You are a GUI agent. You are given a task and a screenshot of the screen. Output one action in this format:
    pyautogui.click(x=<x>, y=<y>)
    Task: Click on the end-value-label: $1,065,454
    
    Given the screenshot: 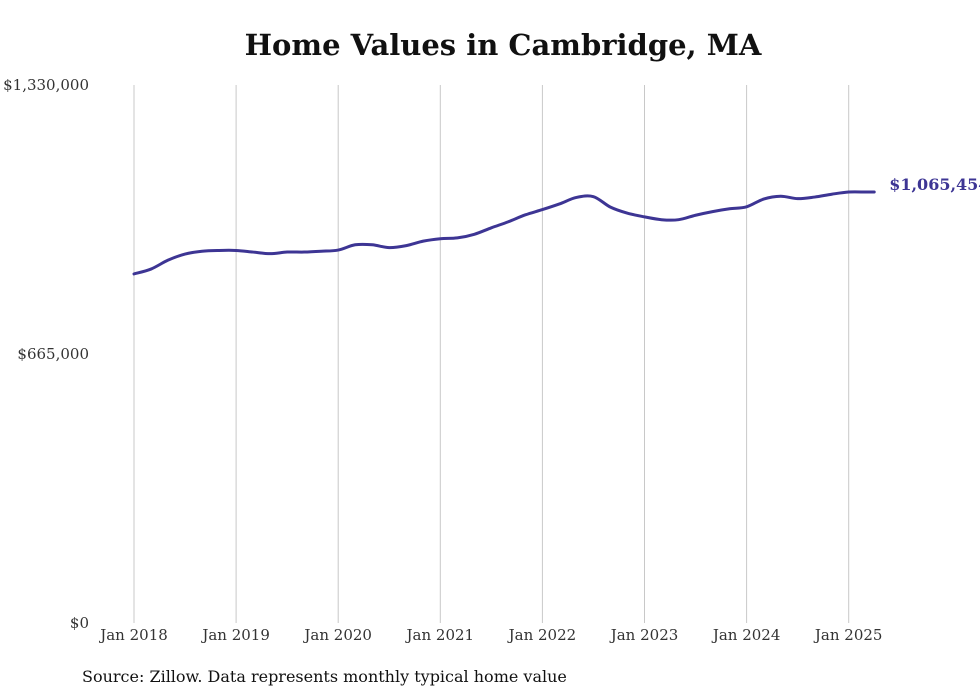 What is the action you would take?
    pyautogui.click(x=934, y=184)
    